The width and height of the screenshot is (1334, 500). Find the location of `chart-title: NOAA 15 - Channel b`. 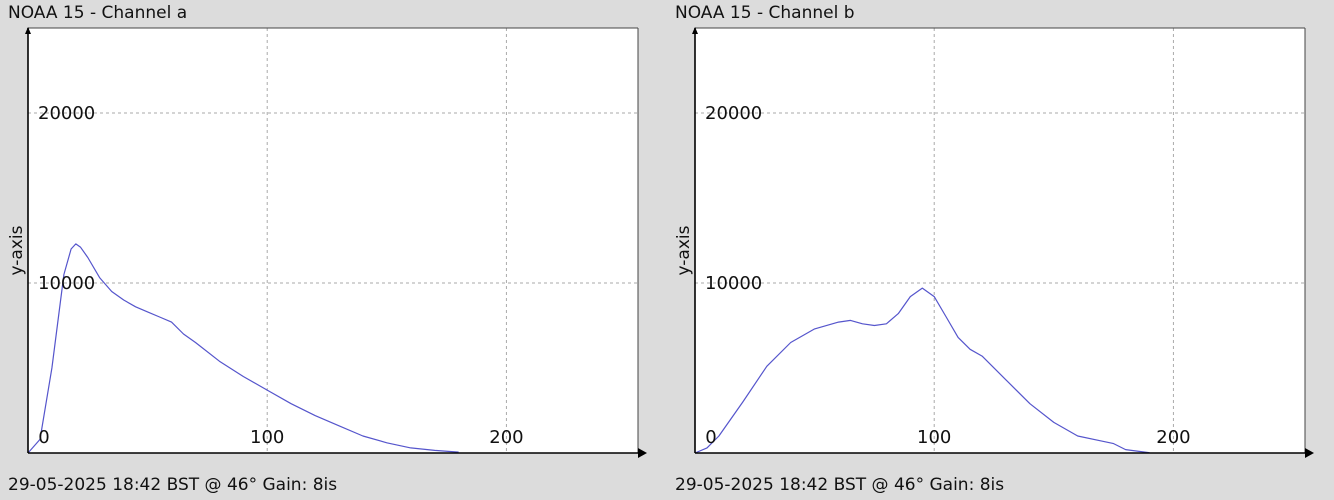

chart-title: NOAA 15 - Channel b is located at coordinates (765, 13).